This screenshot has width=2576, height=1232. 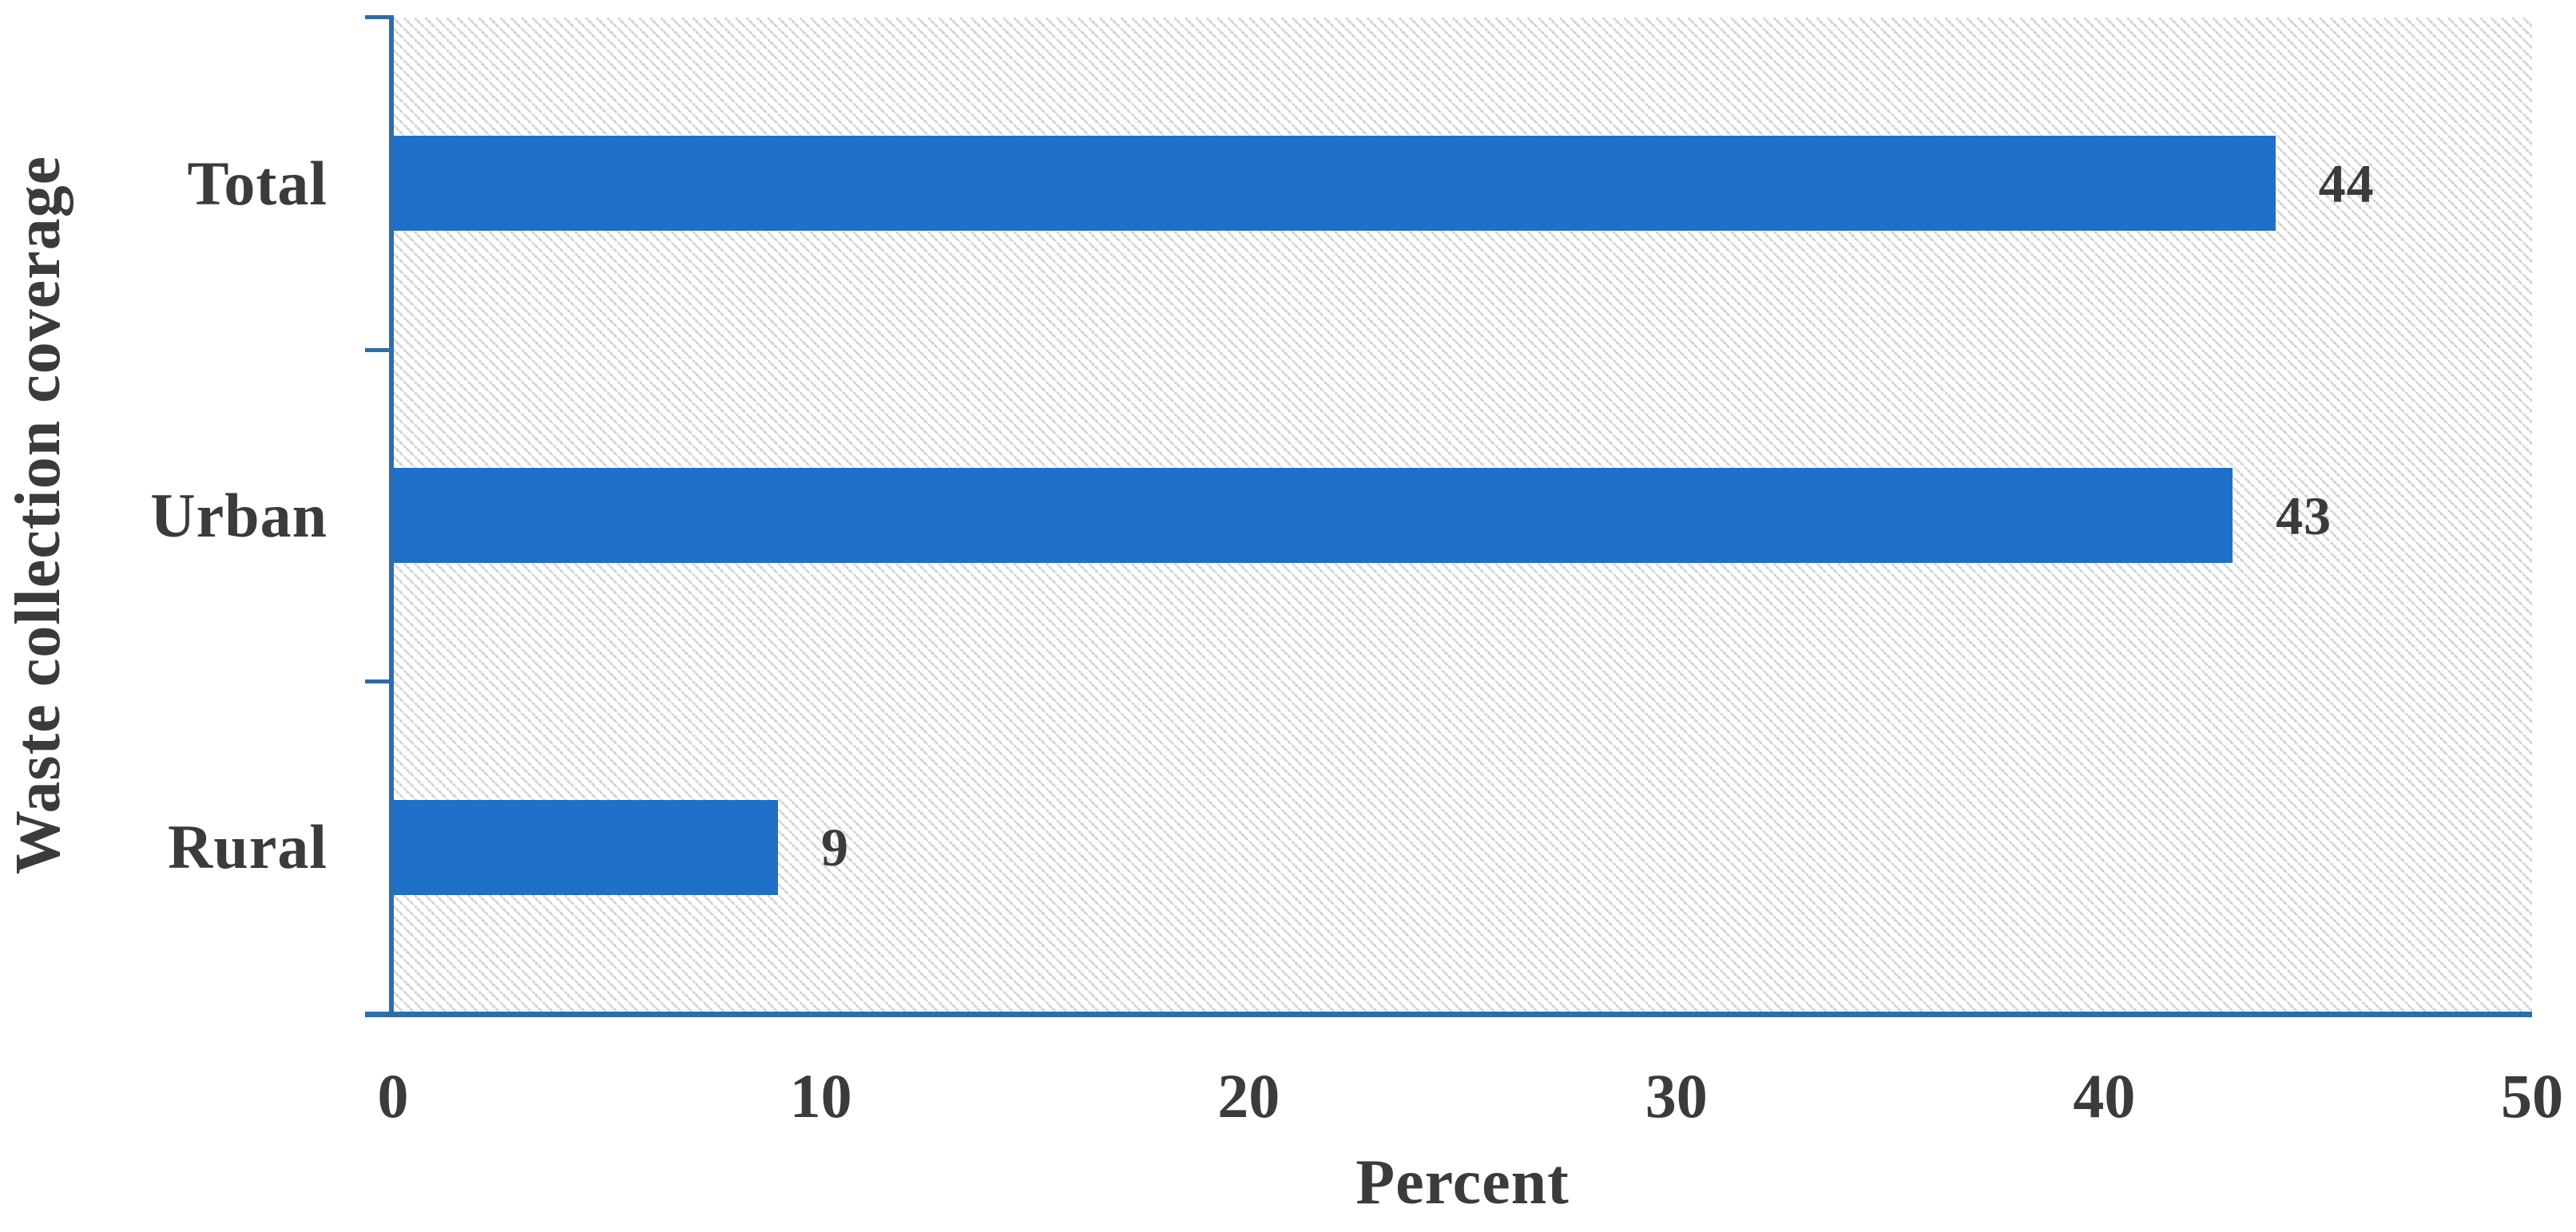 What do you see at coordinates (1462, 1182) in the screenshot?
I see `x-axis-title: Percent` at bounding box center [1462, 1182].